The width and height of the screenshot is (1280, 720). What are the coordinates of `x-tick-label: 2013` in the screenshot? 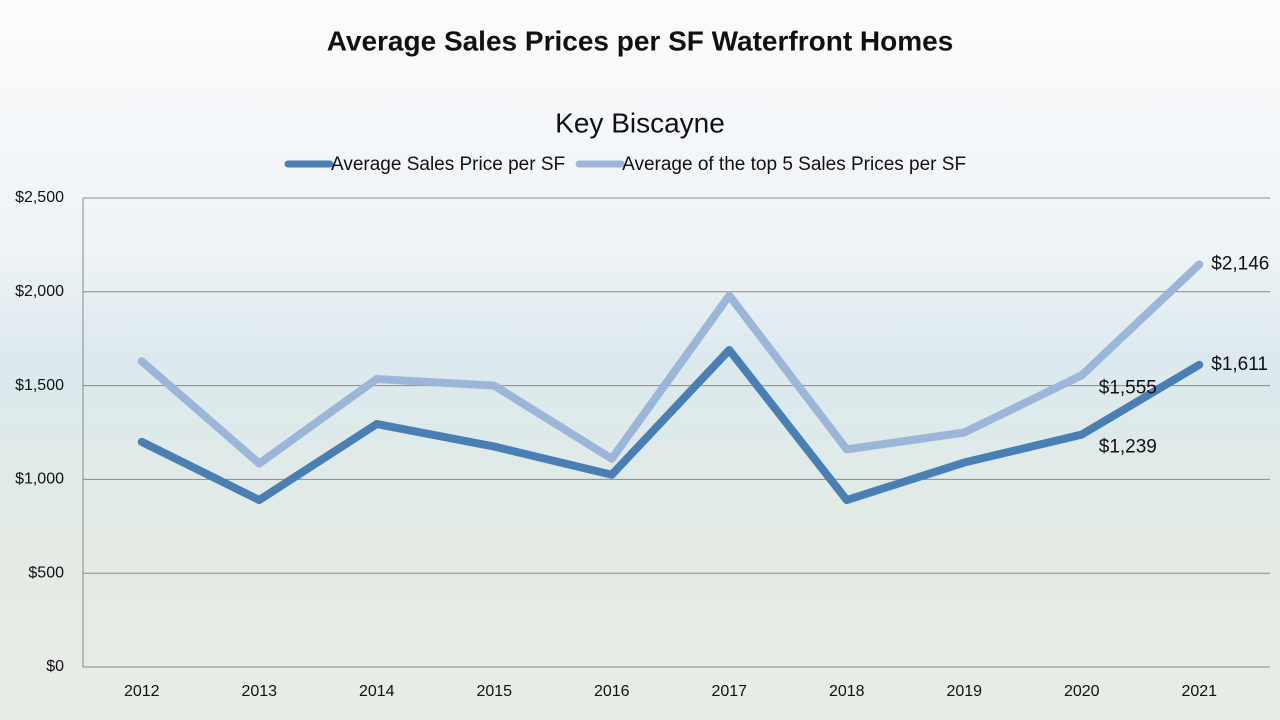 It's located at (259, 691).